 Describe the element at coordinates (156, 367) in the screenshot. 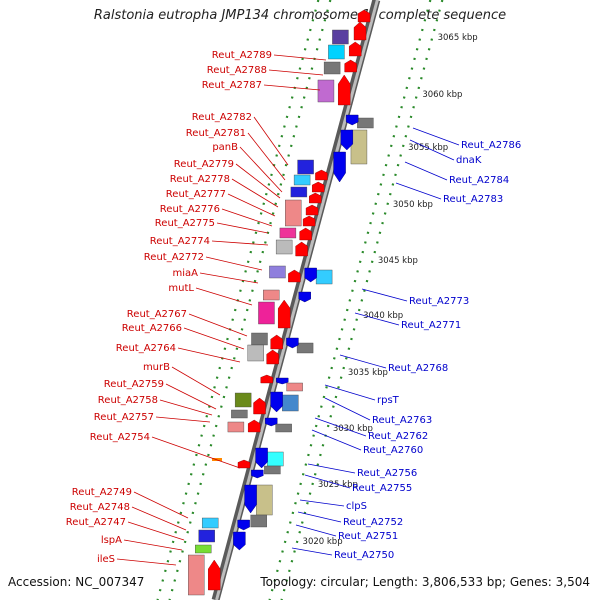

I see `gene-label-left: murB` at that location.